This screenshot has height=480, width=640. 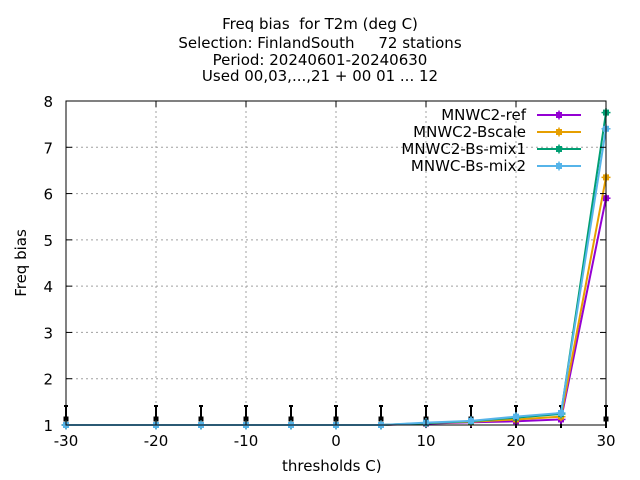 What do you see at coordinates (483, 115) in the screenshot?
I see `legend-label: MNWC2-ref` at bounding box center [483, 115].